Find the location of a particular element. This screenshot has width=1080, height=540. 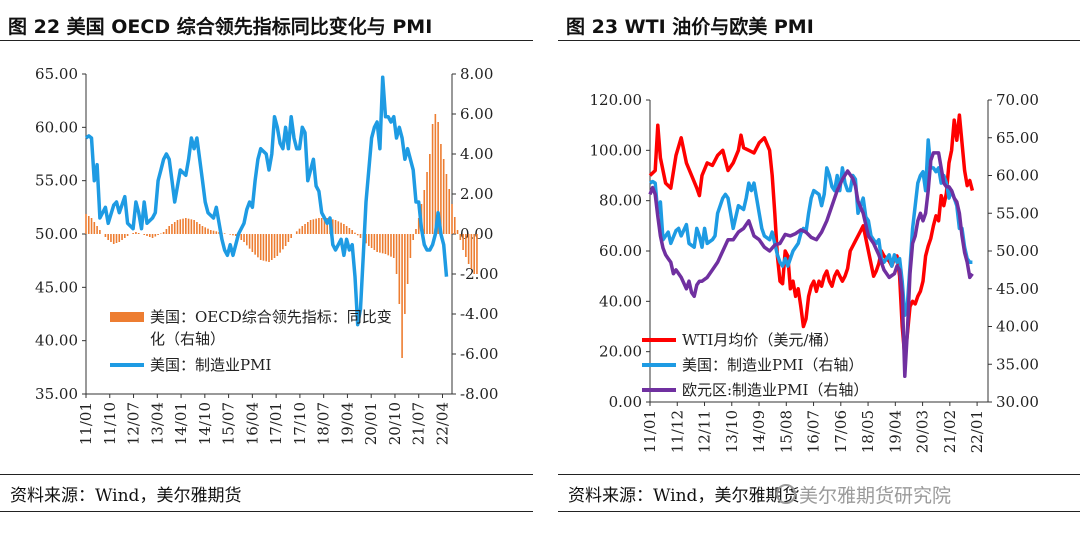

y-tick-label-left: 80.00 is located at coordinates (620, 201).